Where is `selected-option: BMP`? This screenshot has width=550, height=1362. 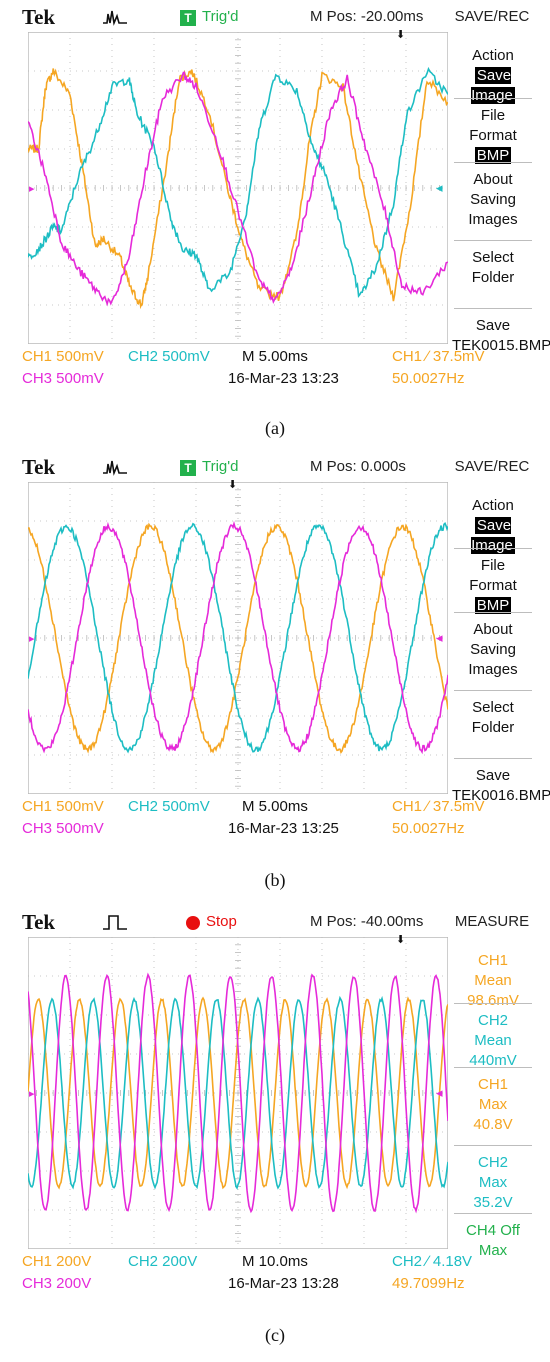 selected-option: BMP is located at coordinates (493, 605).